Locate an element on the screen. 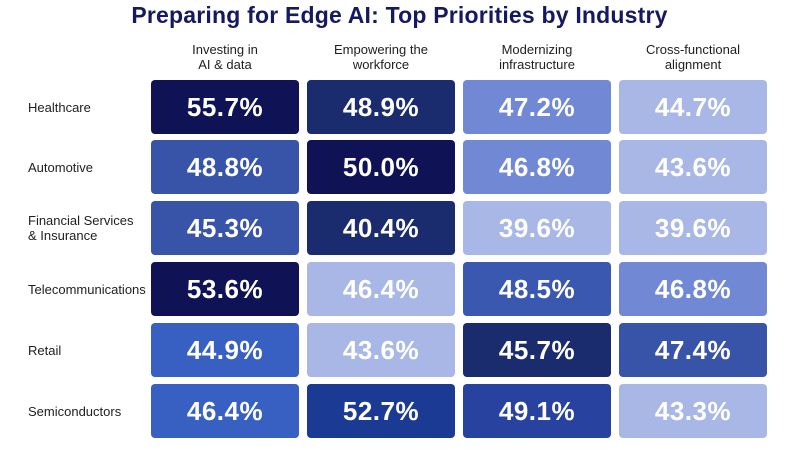  heatmap-cell: 48.8% is located at coordinates (225, 167).